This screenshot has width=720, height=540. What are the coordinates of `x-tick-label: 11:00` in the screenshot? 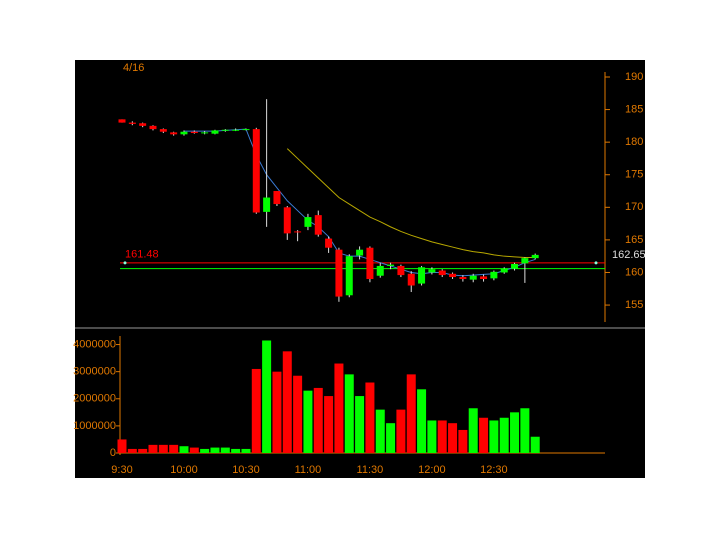 It's located at (308, 470).